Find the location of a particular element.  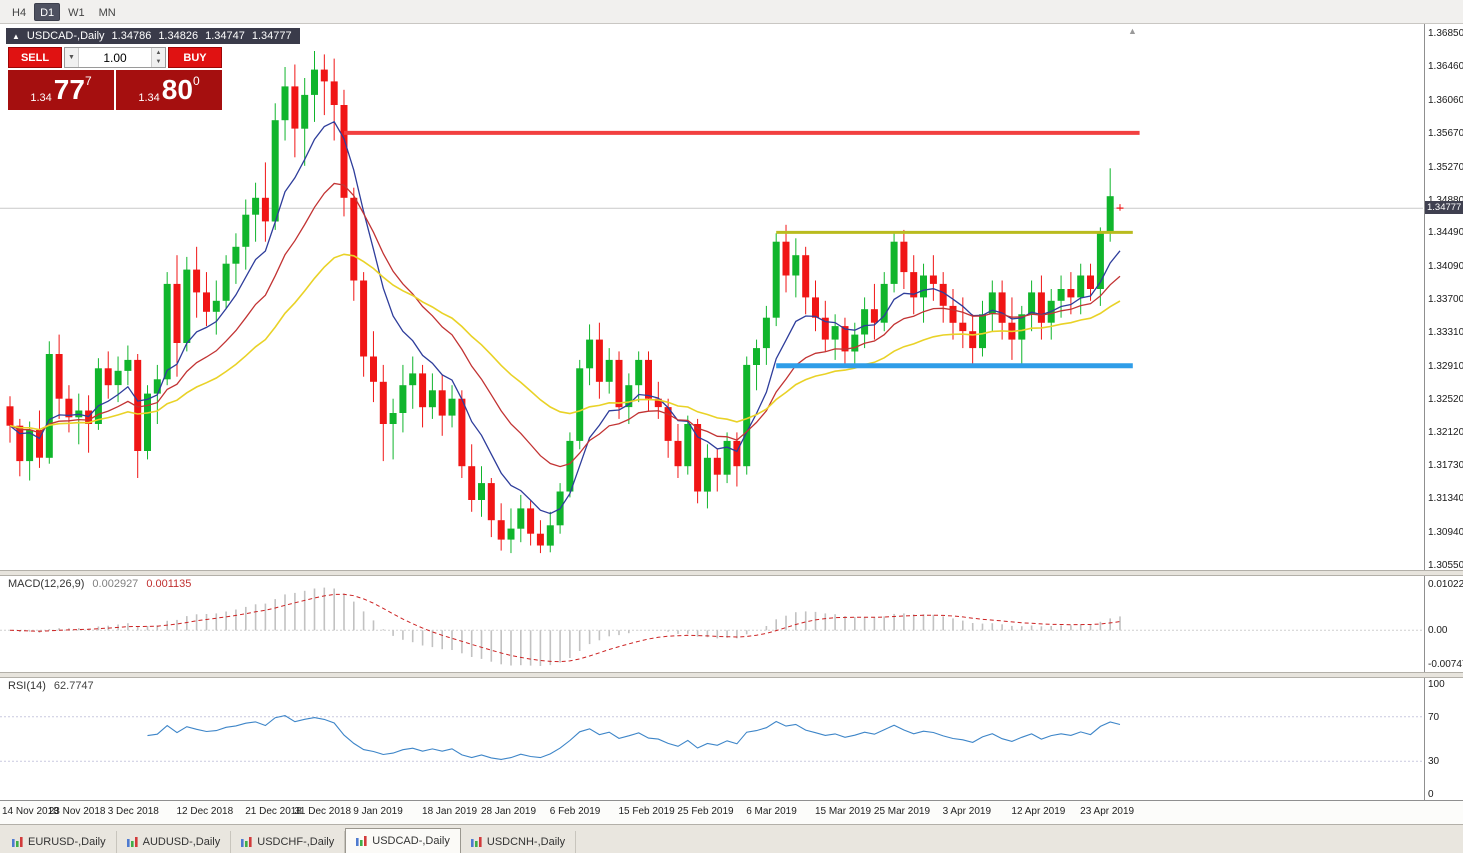

timeframe-toolbar: H4 D1 W1 MN is located at coordinates (731, 12).